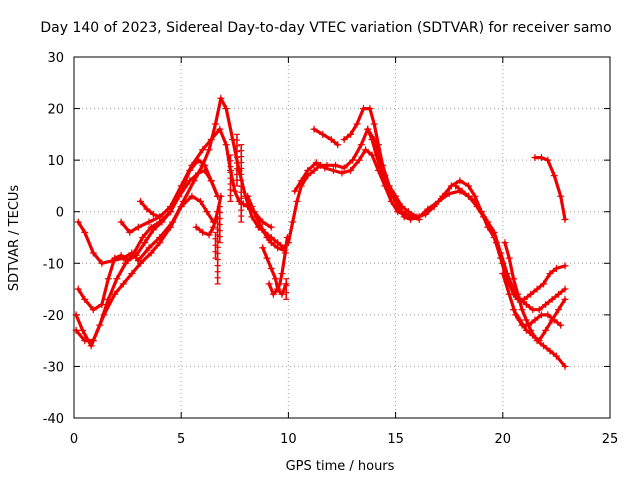 The height and width of the screenshot is (480, 640). Describe the element at coordinates (55, 110) in the screenshot. I see `y-tick-label: 20` at that location.